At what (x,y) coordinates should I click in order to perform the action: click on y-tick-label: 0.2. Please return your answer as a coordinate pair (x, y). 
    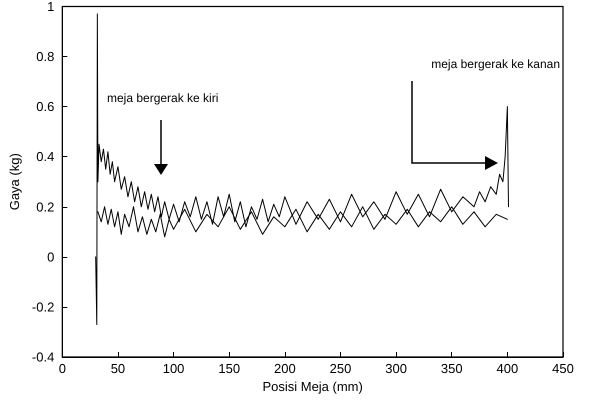
    Looking at the image, I should click on (45, 206).